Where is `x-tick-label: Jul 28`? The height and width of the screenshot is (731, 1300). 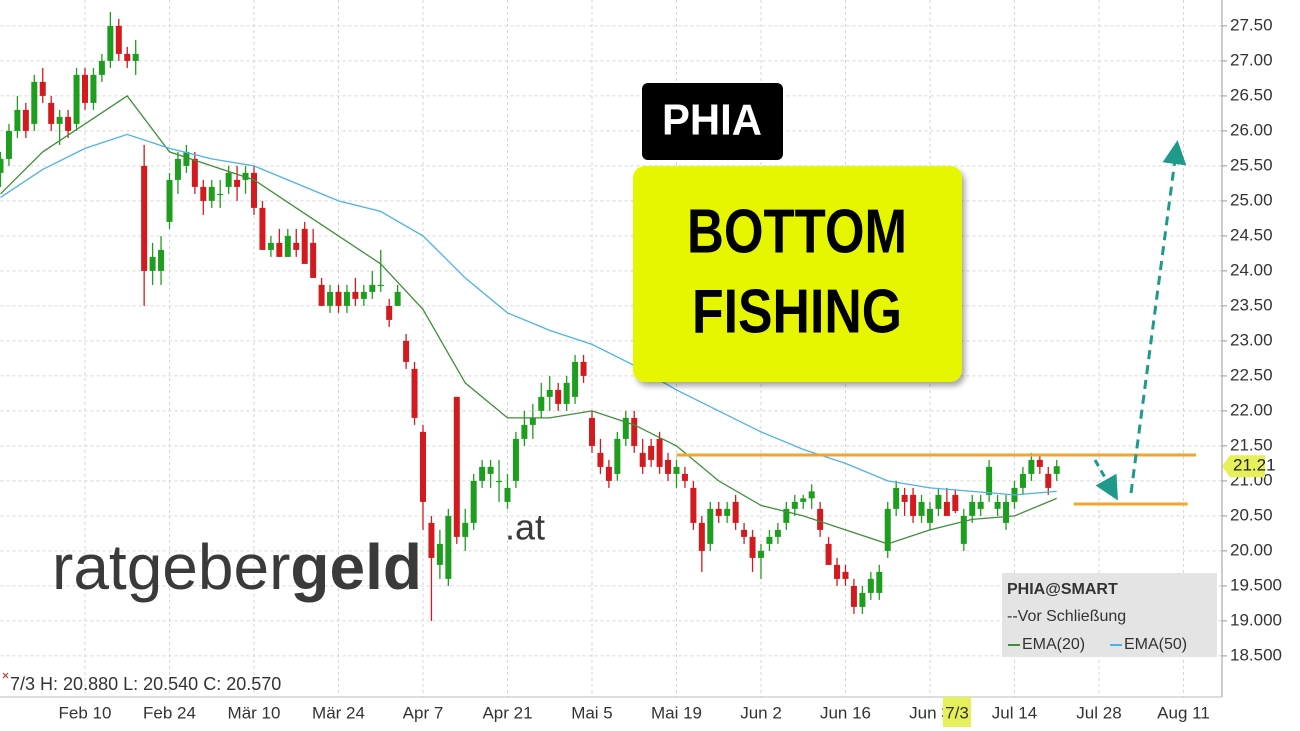 x-tick-label: Jul 28 is located at coordinates (1098, 712).